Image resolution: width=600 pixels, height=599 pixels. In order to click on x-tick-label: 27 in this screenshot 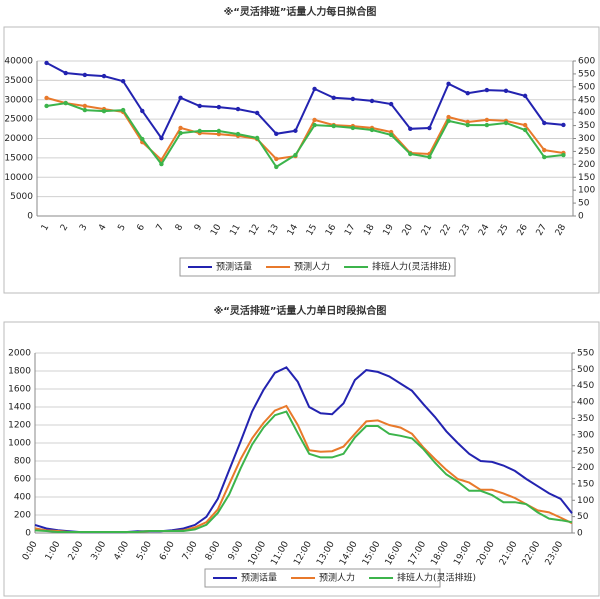, I will do `click(542, 230)`.